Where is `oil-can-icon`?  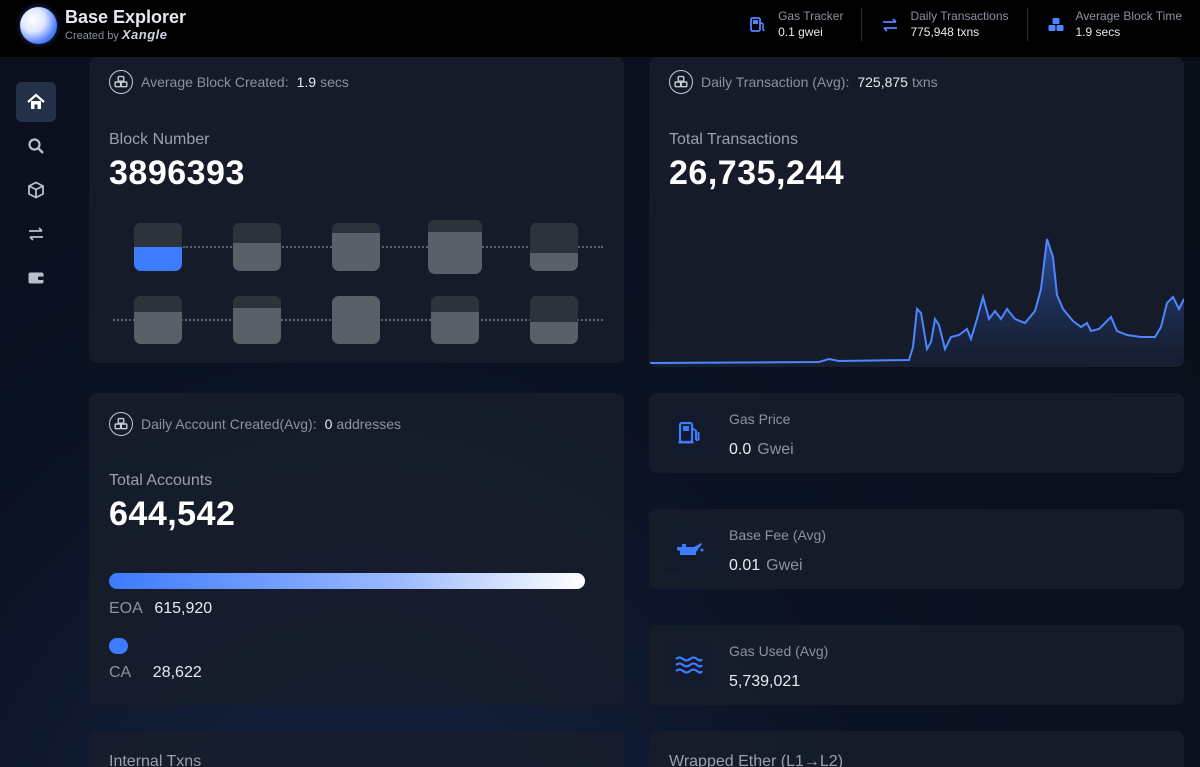 oil-can-icon is located at coordinates (689, 549).